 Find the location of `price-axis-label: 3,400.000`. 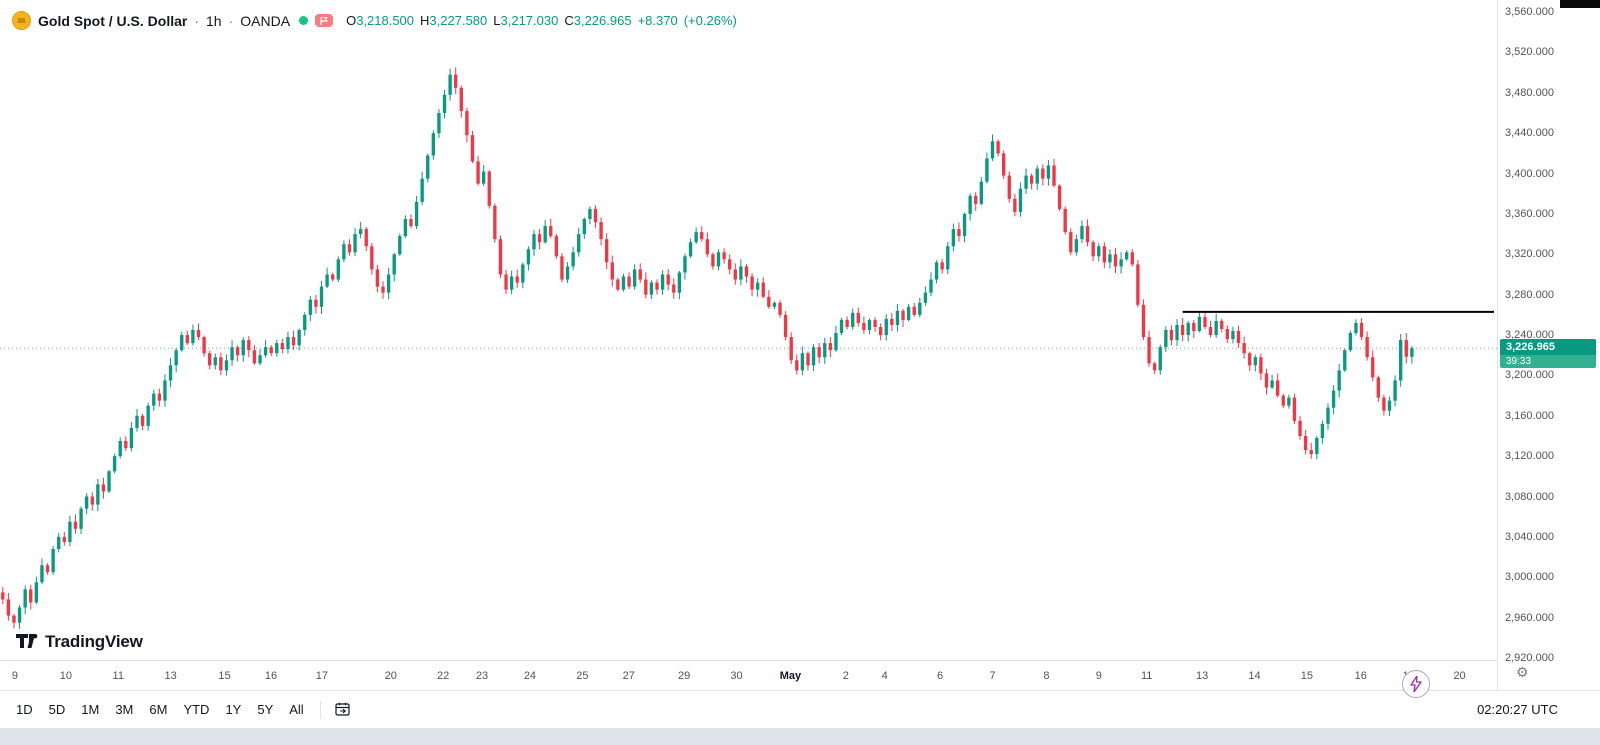

price-axis-label: 3,400.000 is located at coordinates (1529, 173).